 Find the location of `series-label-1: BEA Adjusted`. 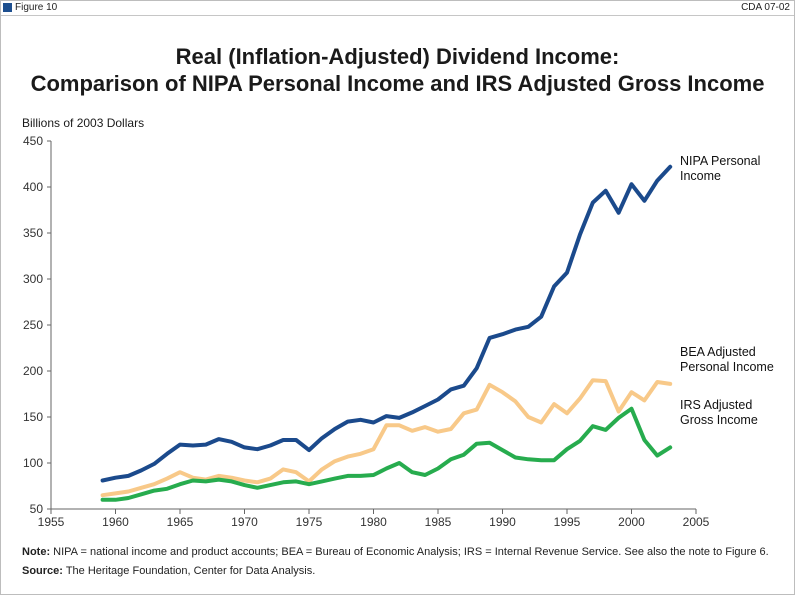

series-label-1: BEA Adjusted is located at coordinates (718, 352).